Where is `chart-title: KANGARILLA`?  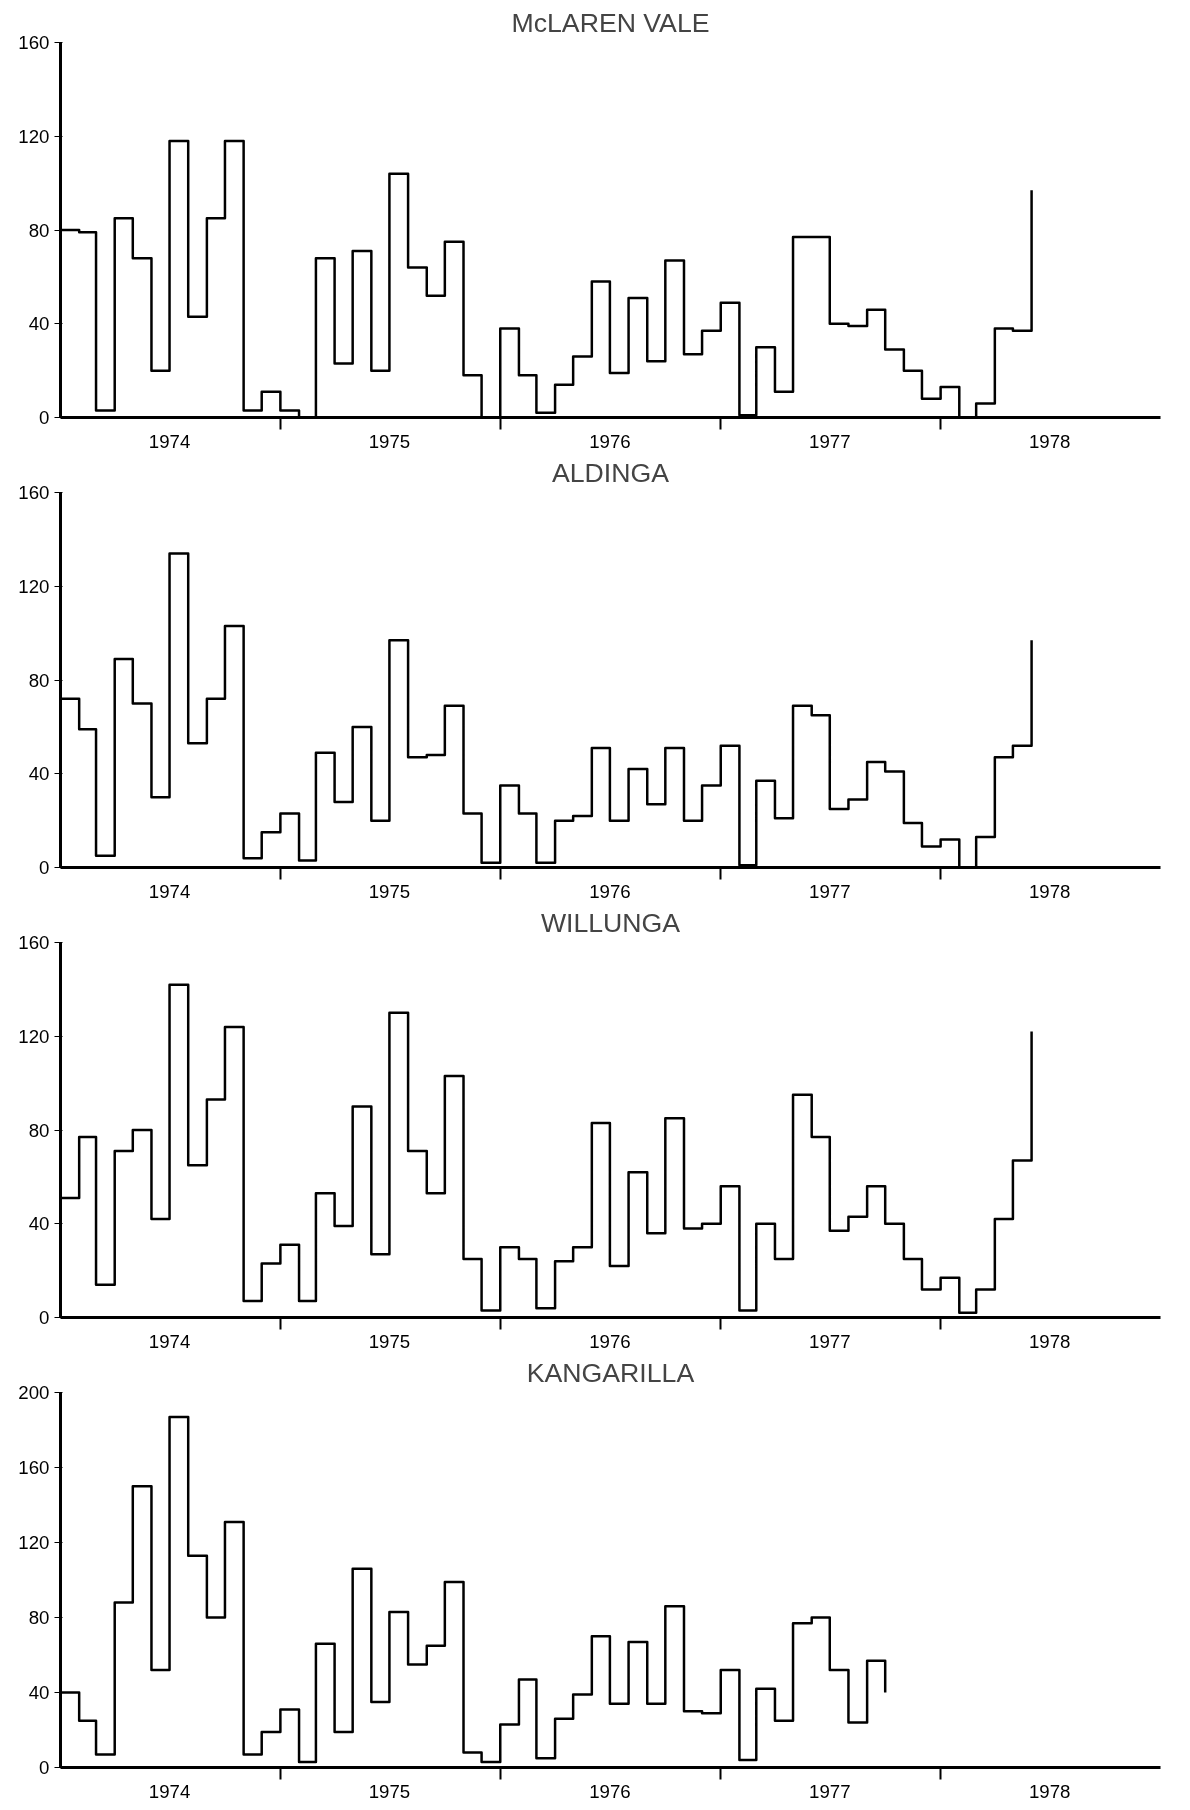 chart-title: KANGARILLA is located at coordinates (610, 1372).